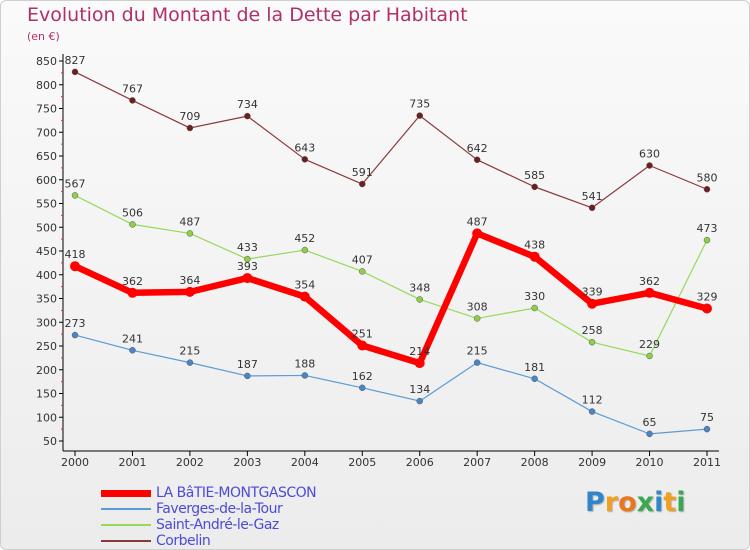 This screenshot has width=750, height=550. Describe the element at coordinates (75, 462) in the screenshot. I see `x-tick-label: 2000` at that location.